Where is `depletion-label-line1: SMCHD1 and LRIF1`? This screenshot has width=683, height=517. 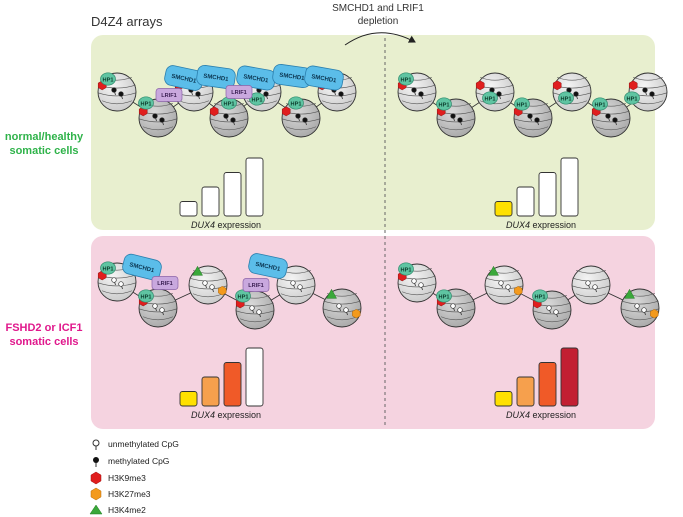
depletion-label-line1: SMCHD1 and LRIF1 is located at coordinates (378, 8).